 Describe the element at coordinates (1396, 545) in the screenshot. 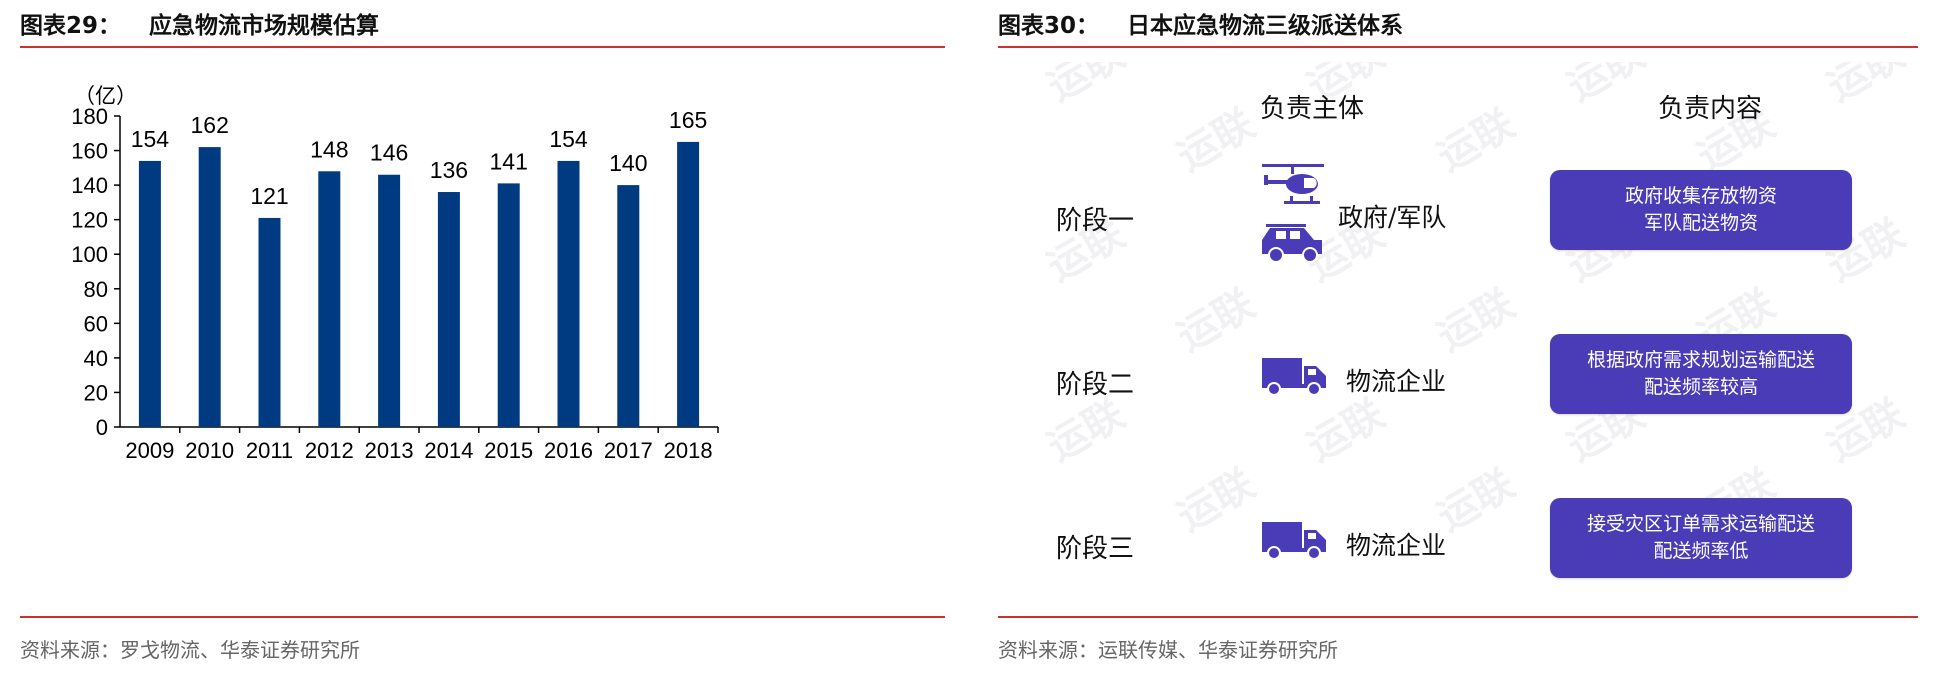

I see `stage-3-entity: 物流企业` at that location.